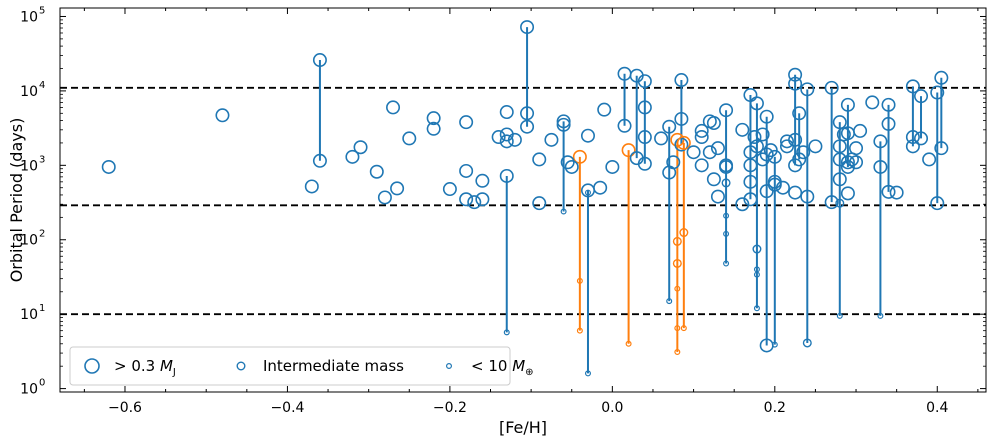 The height and width of the screenshot is (447, 997). I want to click on legend-marker, so click(92, 366).